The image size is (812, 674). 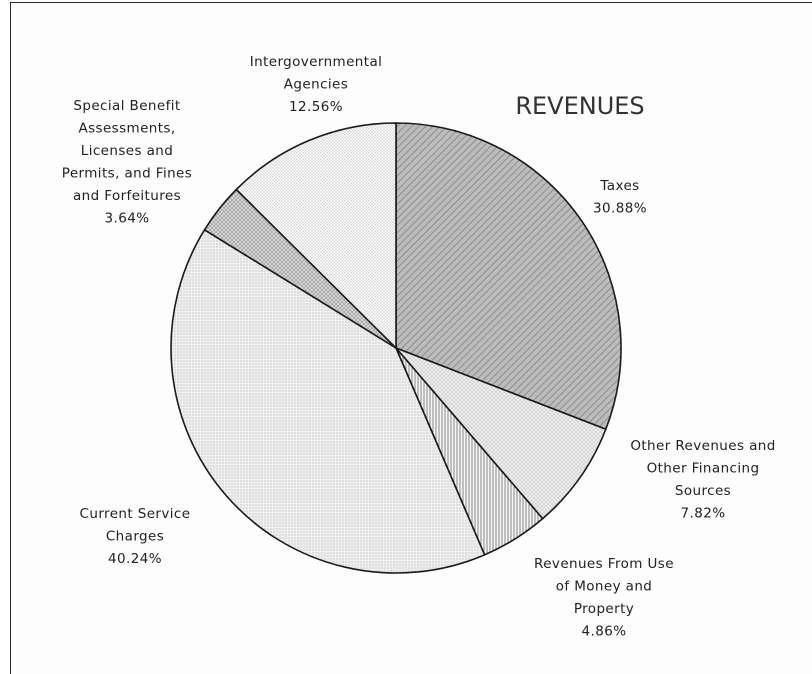 I want to click on slice-label-4: Current Service Charges 40.24%, so click(x=135, y=536).